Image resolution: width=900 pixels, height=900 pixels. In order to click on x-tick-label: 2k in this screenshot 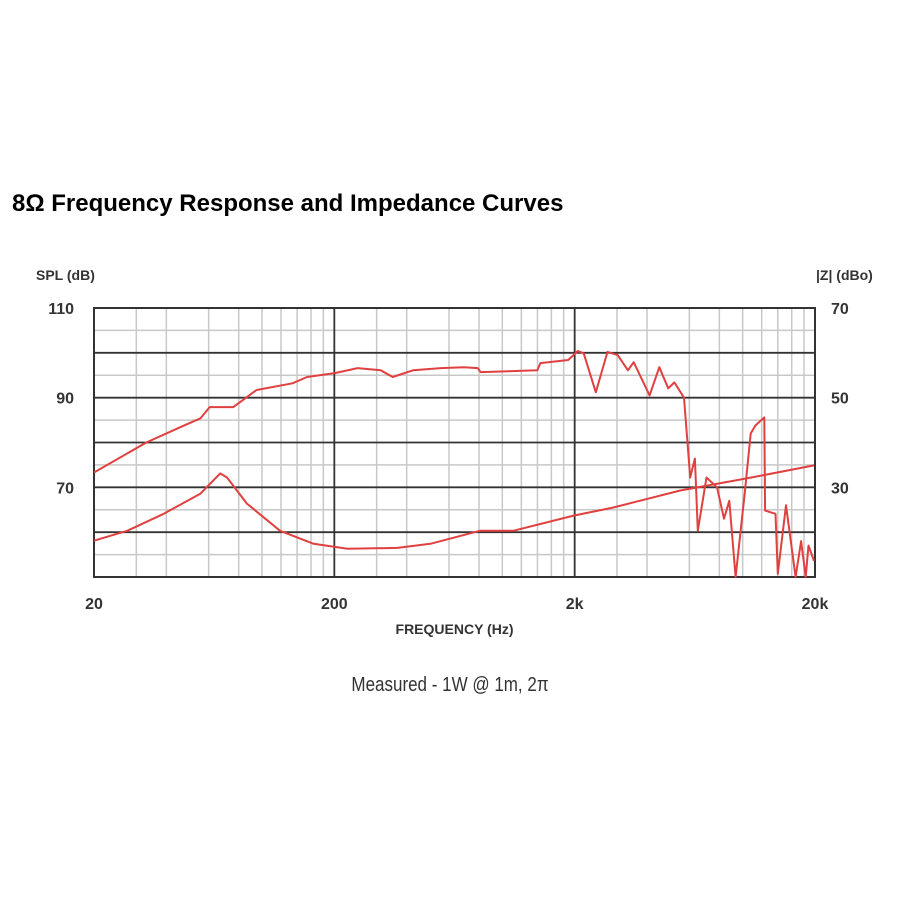, I will do `click(575, 604)`.